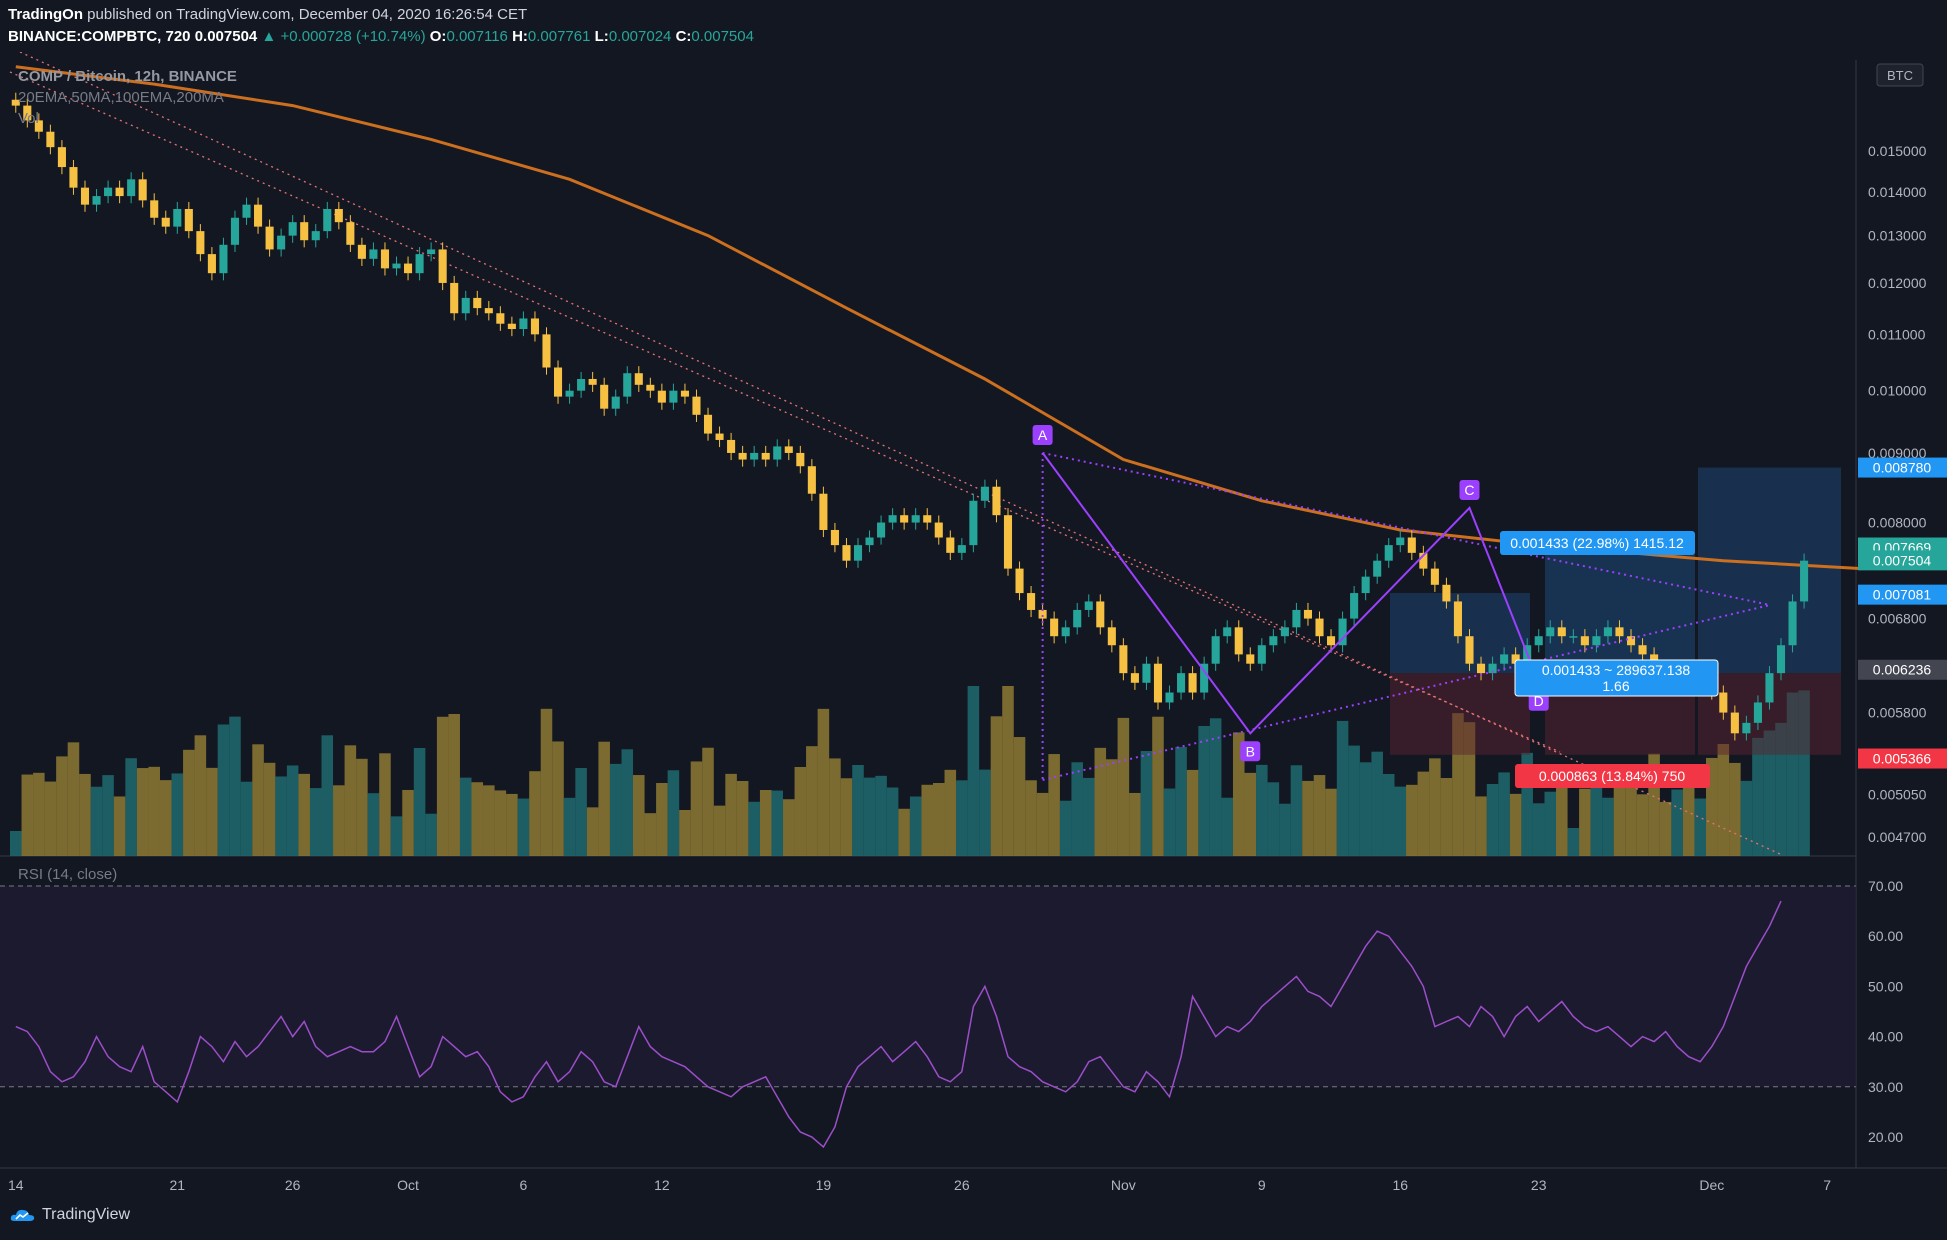 The height and width of the screenshot is (1240, 1947). What do you see at coordinates (1262, 1185) in the screenshot?
I see `time-tick-label: 9` at bounding box center [1262, 1185].